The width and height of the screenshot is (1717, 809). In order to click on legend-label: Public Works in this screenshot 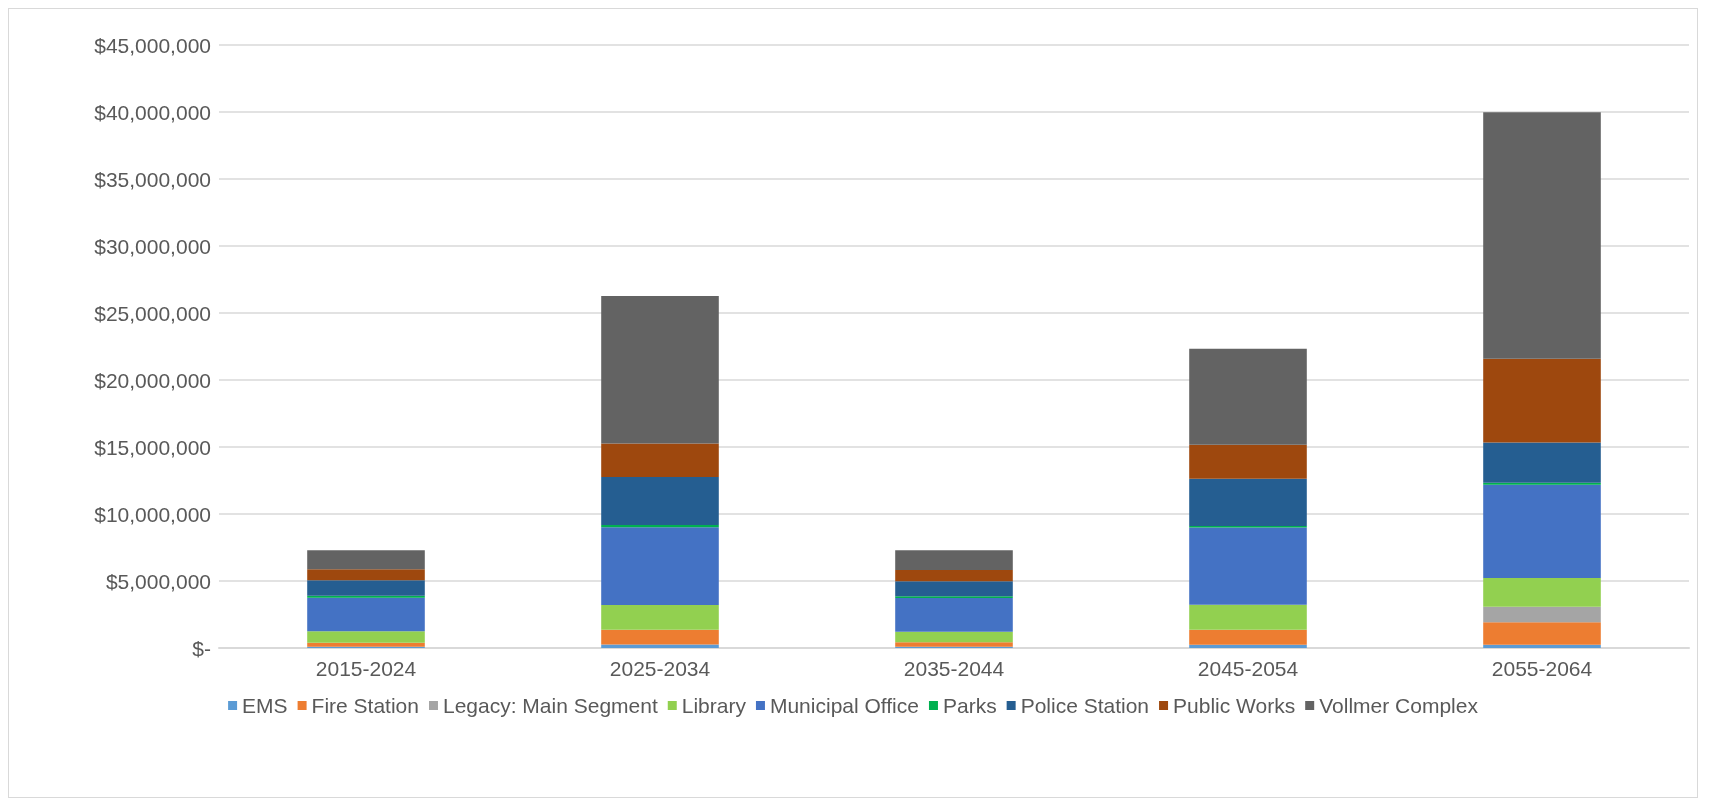, I will do `click(1234, 705)`.